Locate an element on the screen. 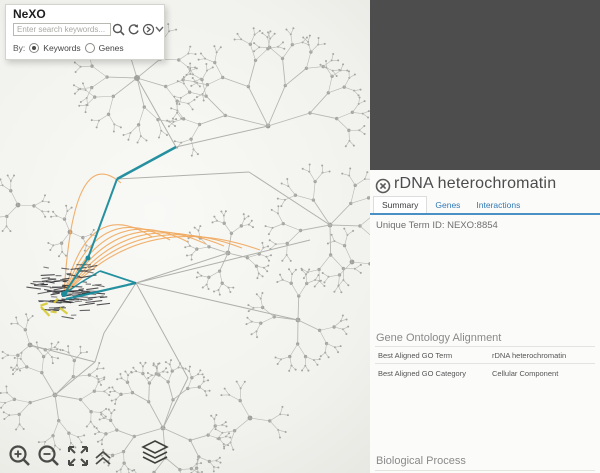 The height and width of the screenshot is (473, 600). unique-term-id: Unique Term ID: NEXO:8854 is located at coordinates (437, 225).